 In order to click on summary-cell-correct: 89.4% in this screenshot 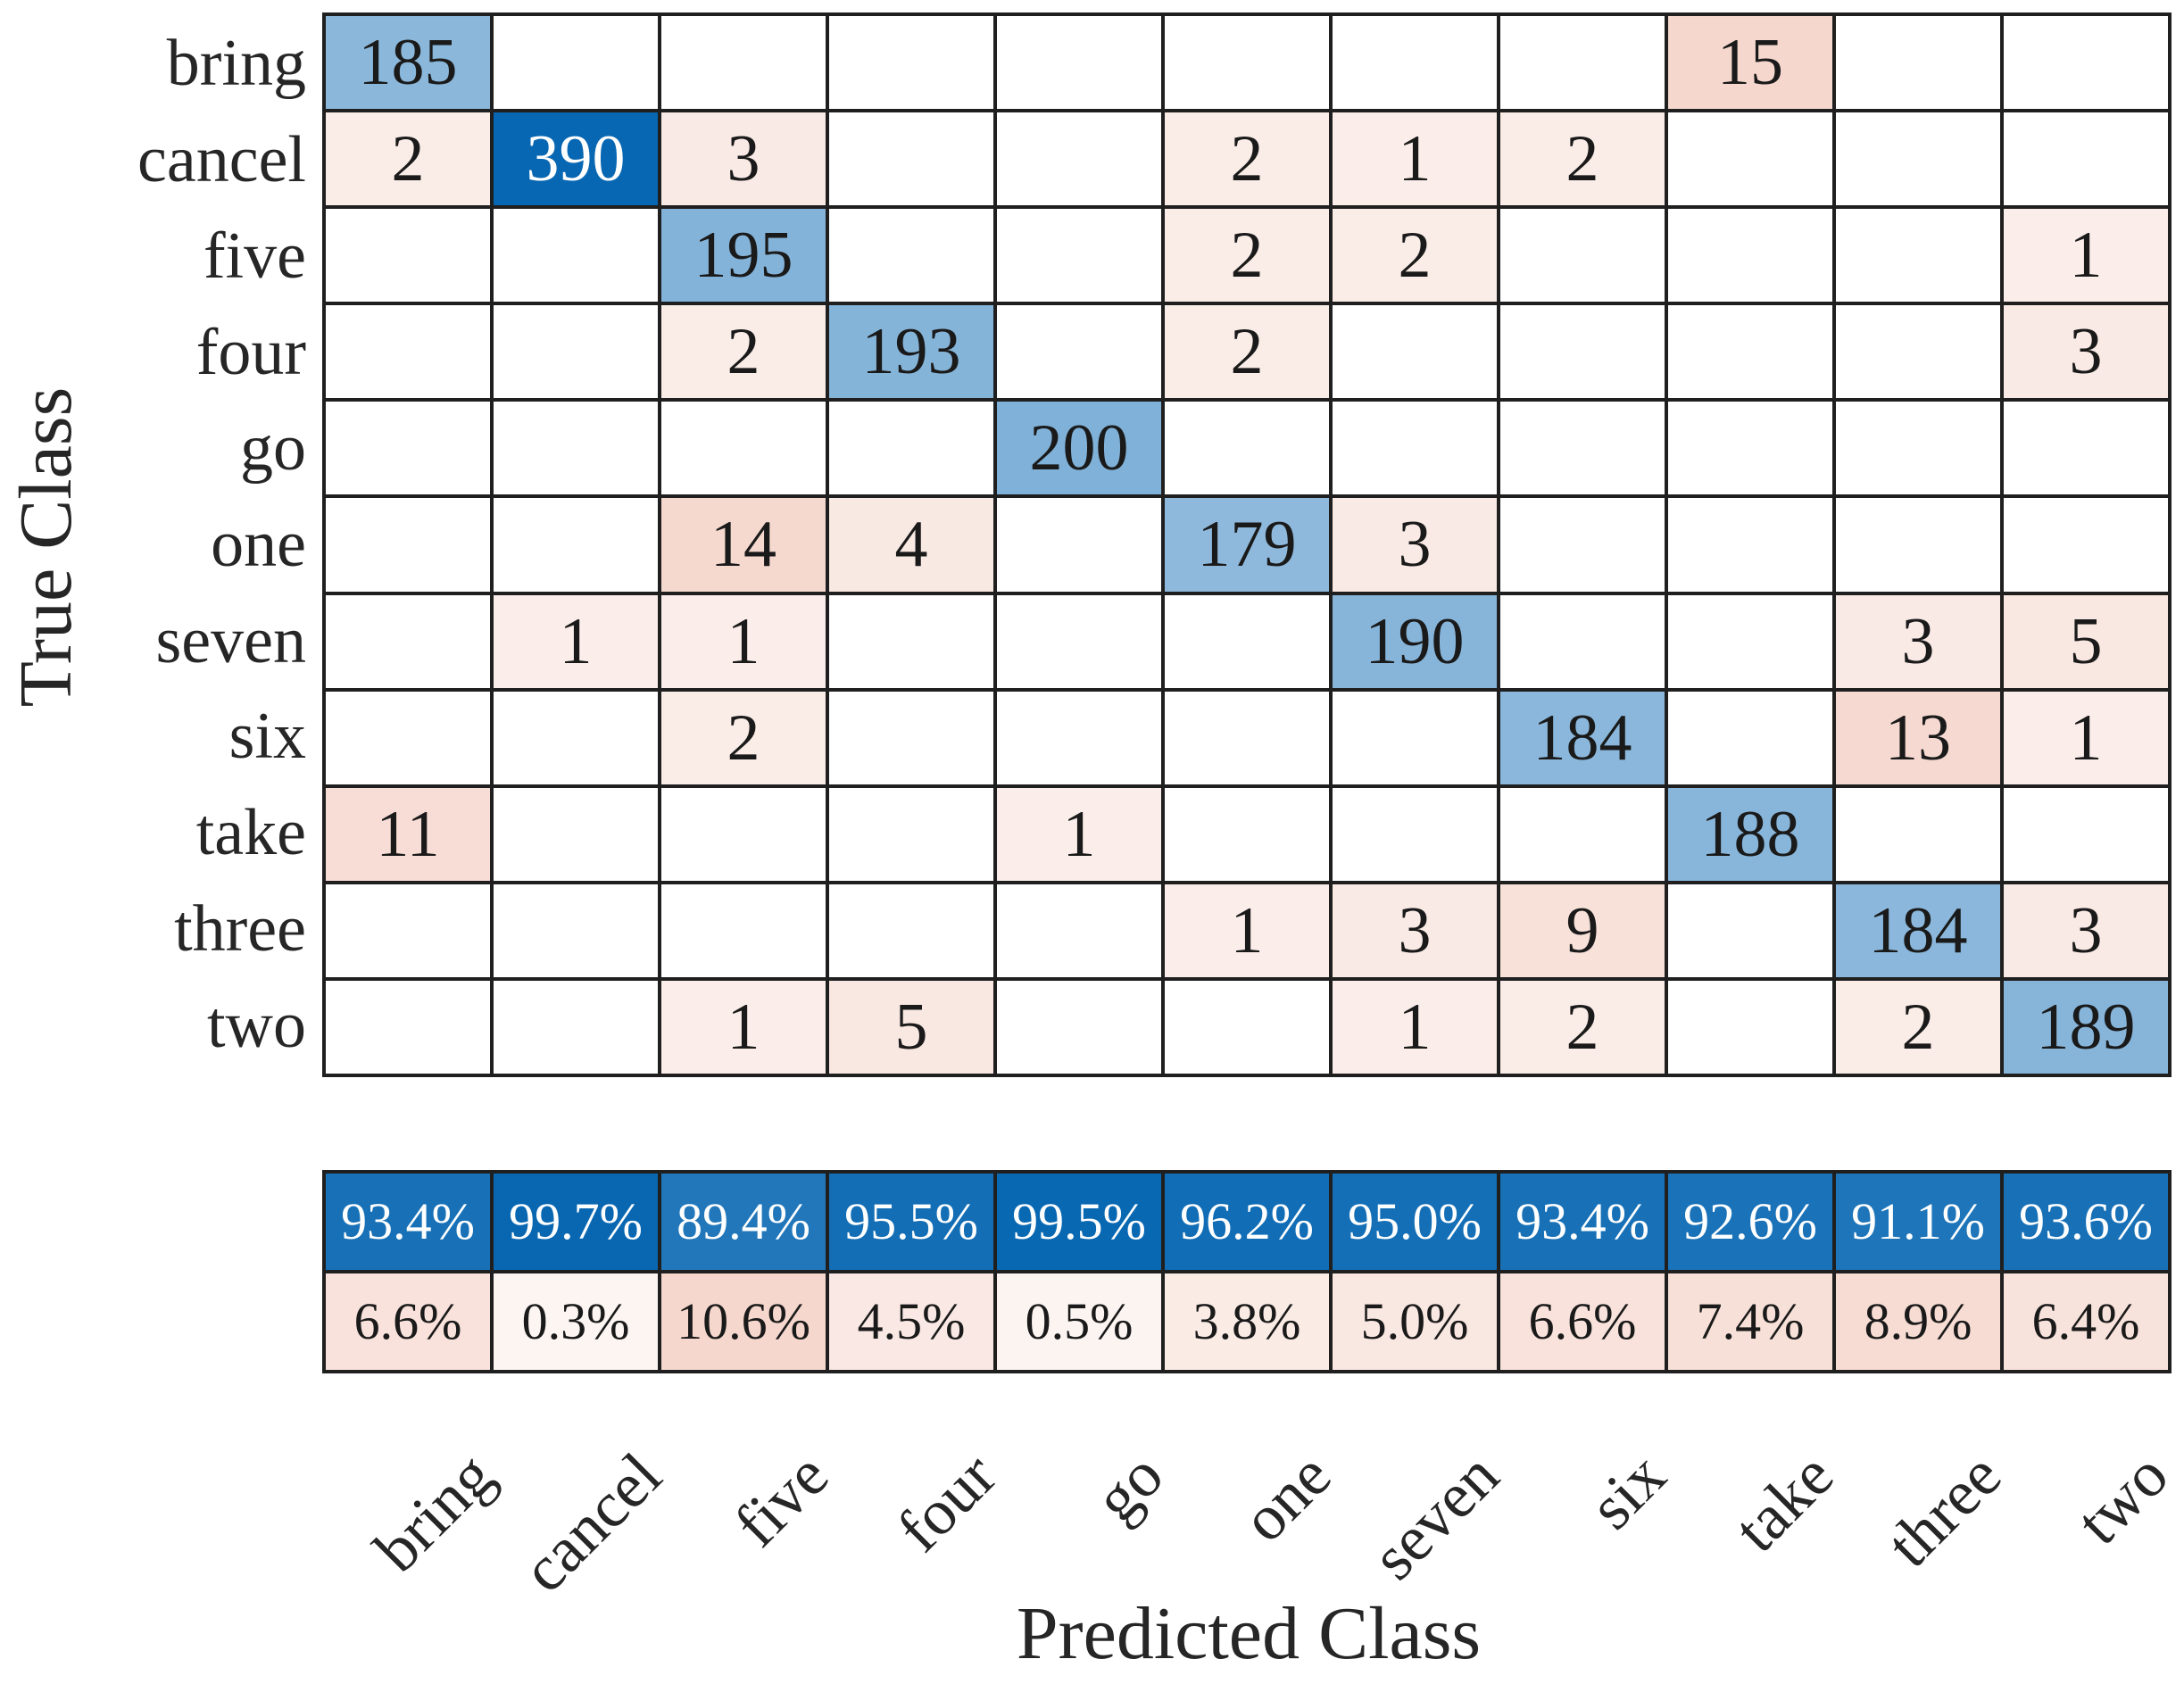, I will do `click(743, 1222)`.